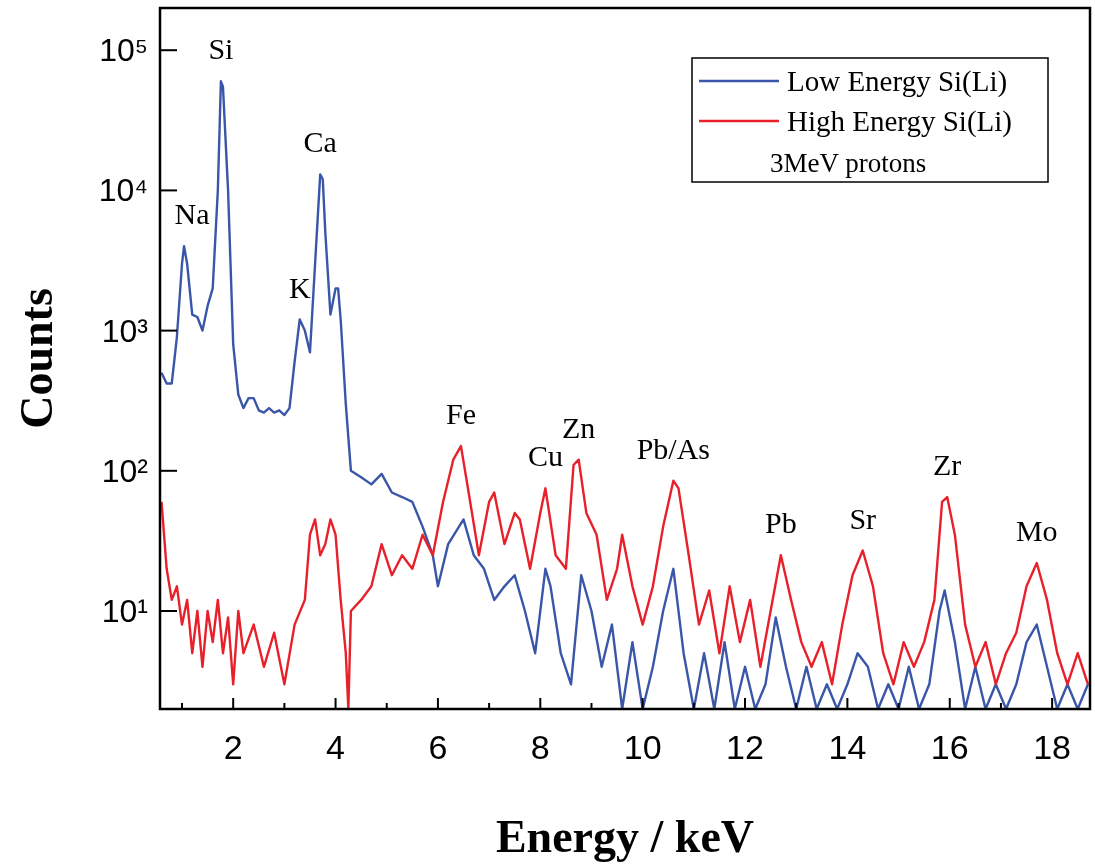  I want to click on x-tick-label: 16, so click(949, 747).